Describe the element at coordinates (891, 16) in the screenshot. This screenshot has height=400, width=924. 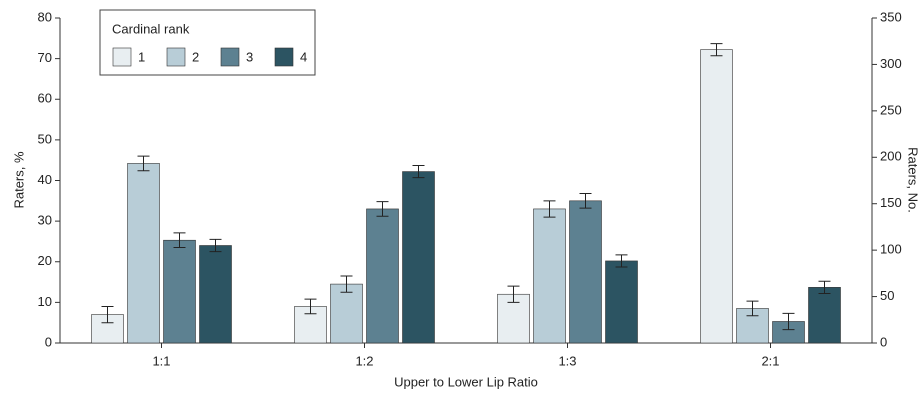
I see `y2-tick-label: 350` at that location.